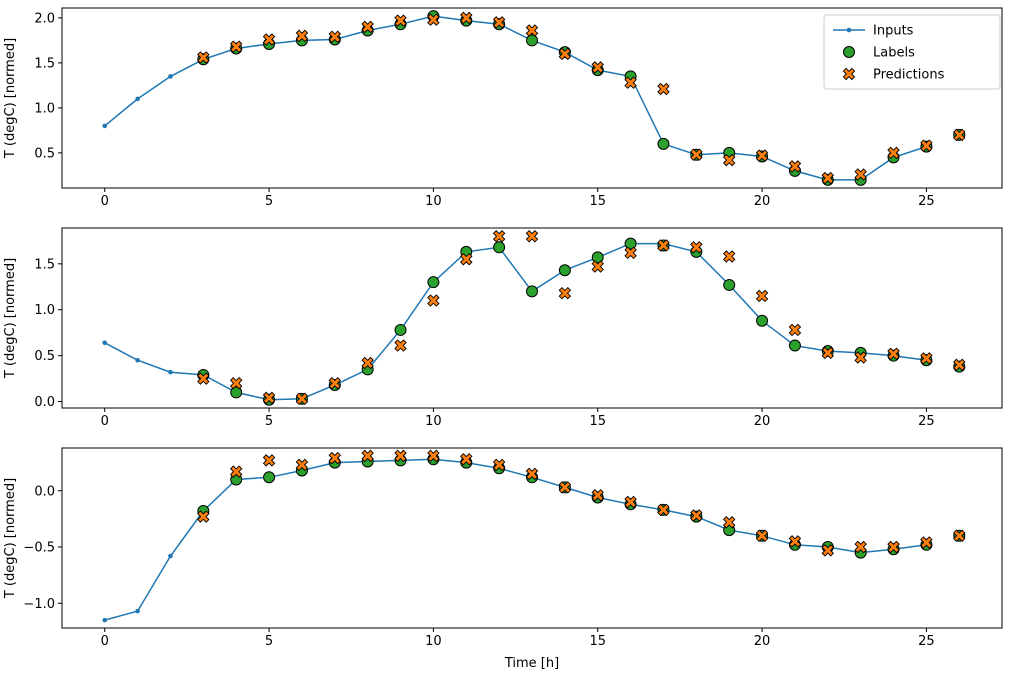 This screenshot has height=683, width=1012. Describe the element at coordinates (39, 604) in the screenshot. I see `y-tick-label: −1.0` at that location.